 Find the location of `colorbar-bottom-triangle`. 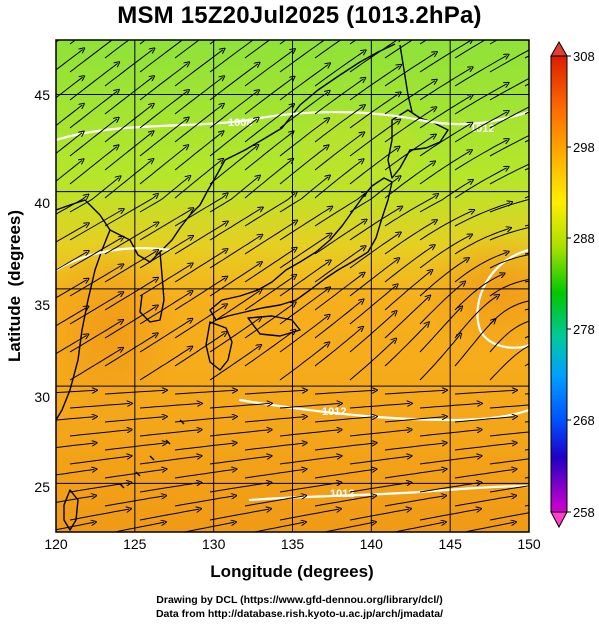

colorbar-bottom-triangle is located at coordinates (559, 520).